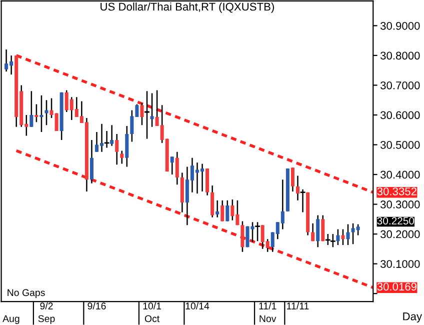 Image resolution: width=424 pixels, height=325 pixels. Describe the element at coordinates (396, 191) in the screenshot. I see `text: 30.3352` at that location.